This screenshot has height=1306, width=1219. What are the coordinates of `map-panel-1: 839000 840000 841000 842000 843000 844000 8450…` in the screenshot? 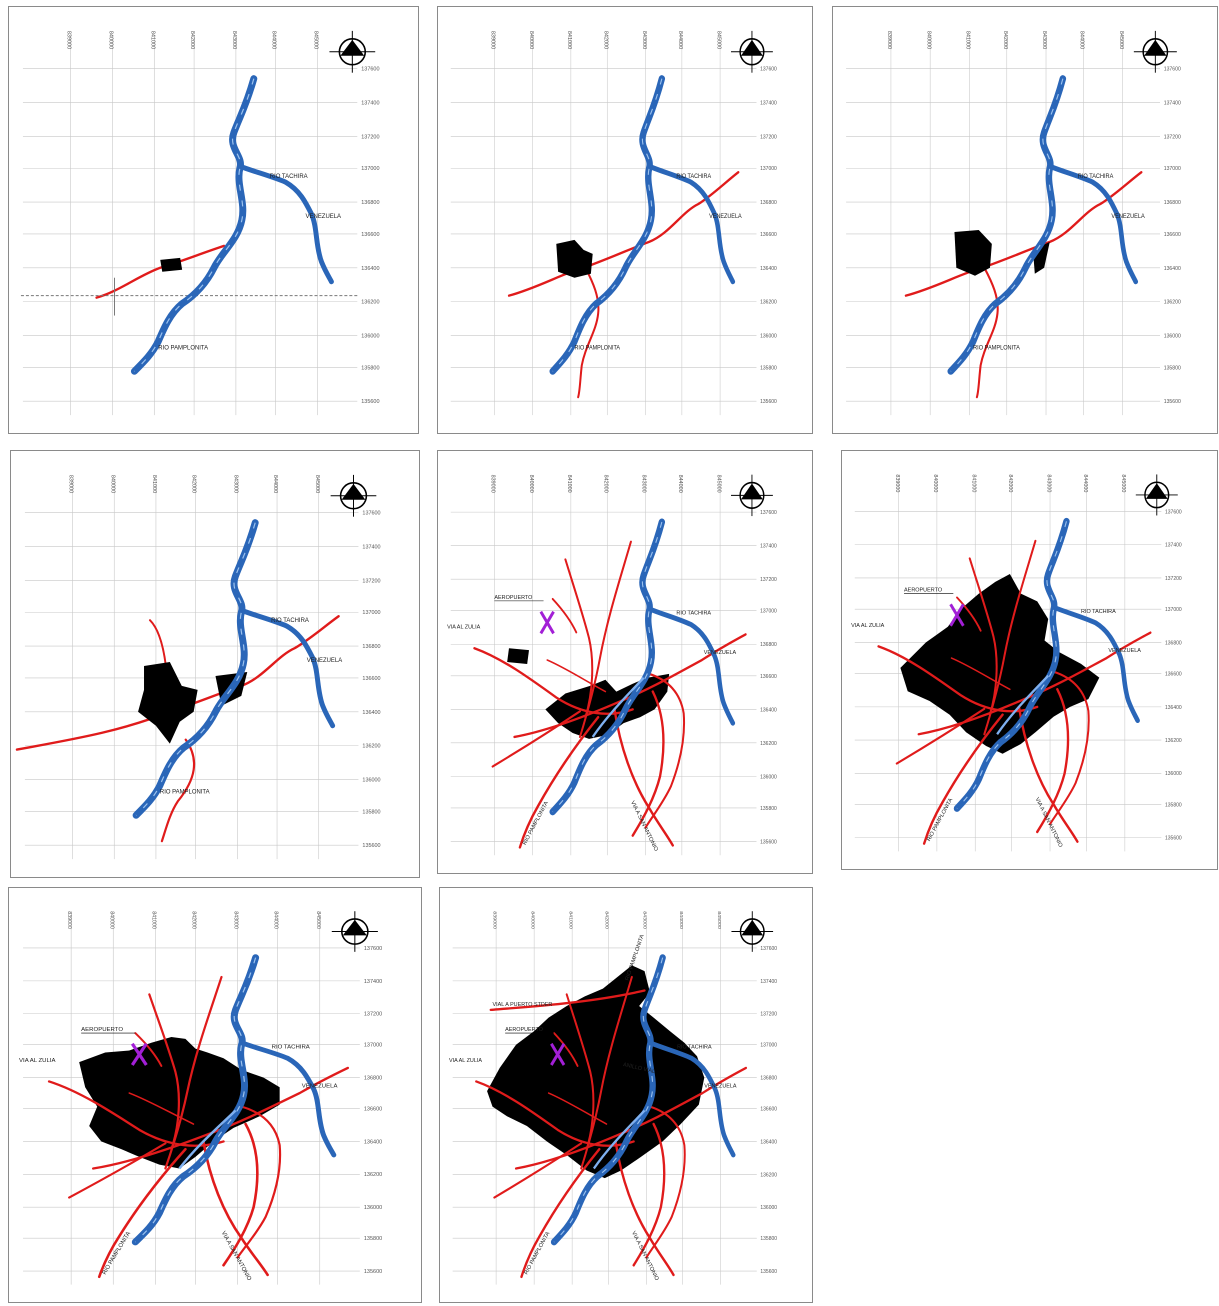 It's located at (213, 220).